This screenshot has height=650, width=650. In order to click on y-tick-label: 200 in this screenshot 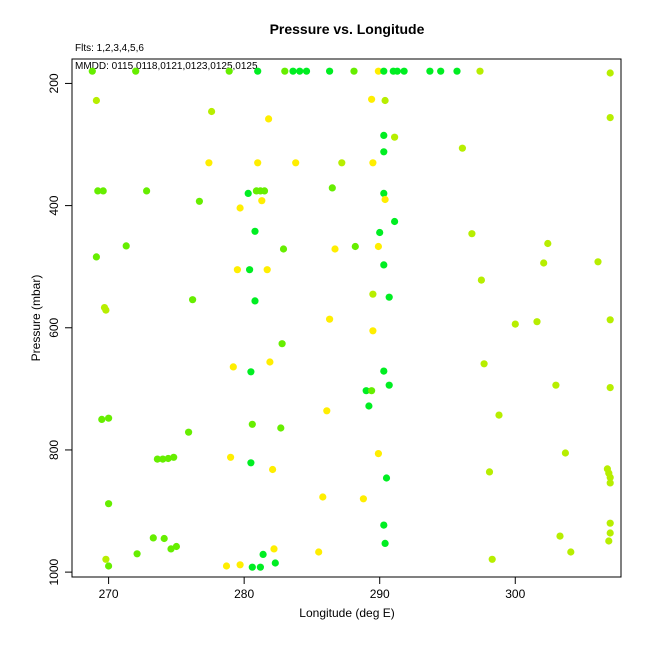, I will do `click(54, 83)`.